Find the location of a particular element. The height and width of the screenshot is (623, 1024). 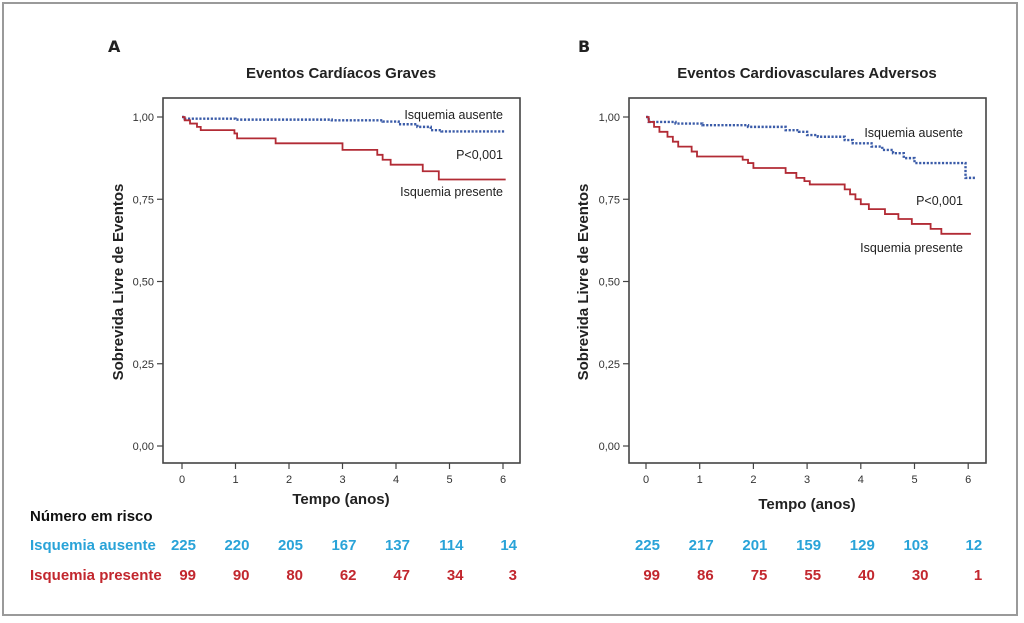

risk-value-b: 40 is located at coordinates (866, 575).